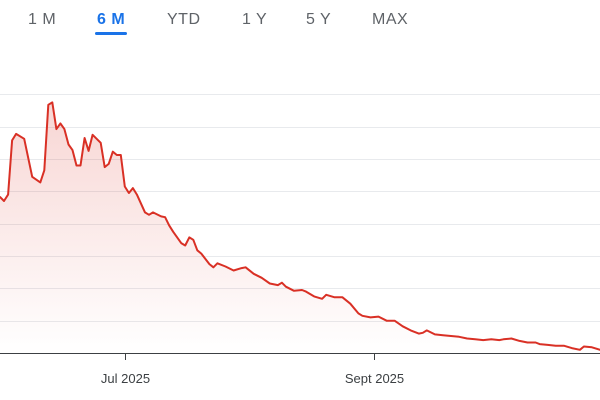 This screenshot has width=600, height=400. Describe the element at coordinates (125, 378) in the screenshot. I see `x-tick-label: Jul 2025` at that location.